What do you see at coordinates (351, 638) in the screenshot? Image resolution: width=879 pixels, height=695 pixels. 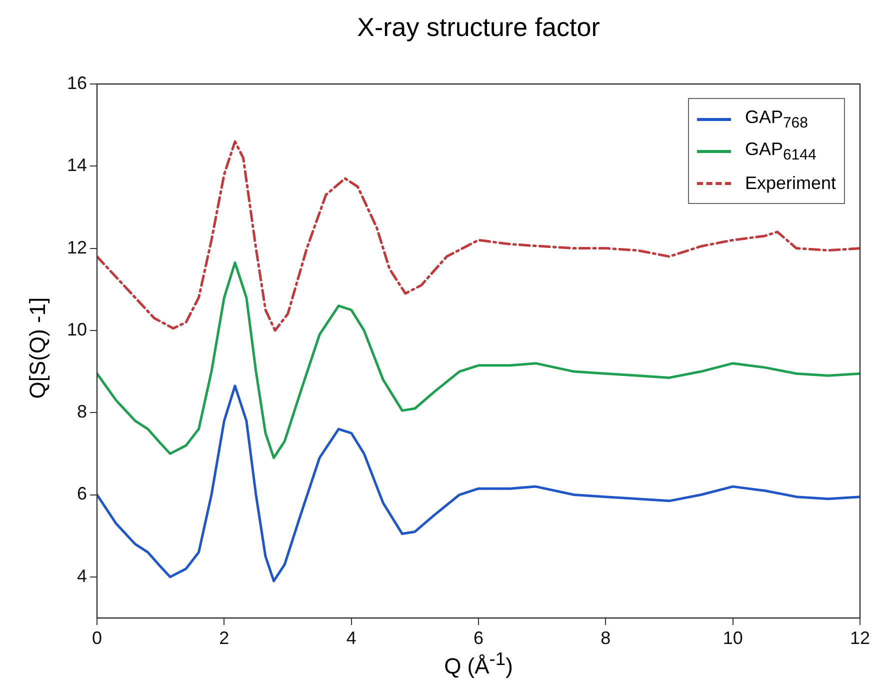 I see `x-tick-label: 4` at bounding box center [351, 638].